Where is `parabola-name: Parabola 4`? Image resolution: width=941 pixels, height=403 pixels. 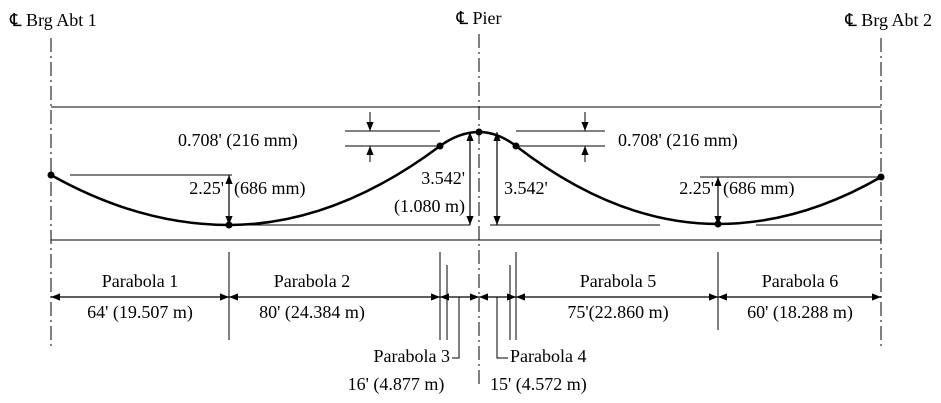 parabola-name: Parabola 4 is located at coordinates (548, 356).